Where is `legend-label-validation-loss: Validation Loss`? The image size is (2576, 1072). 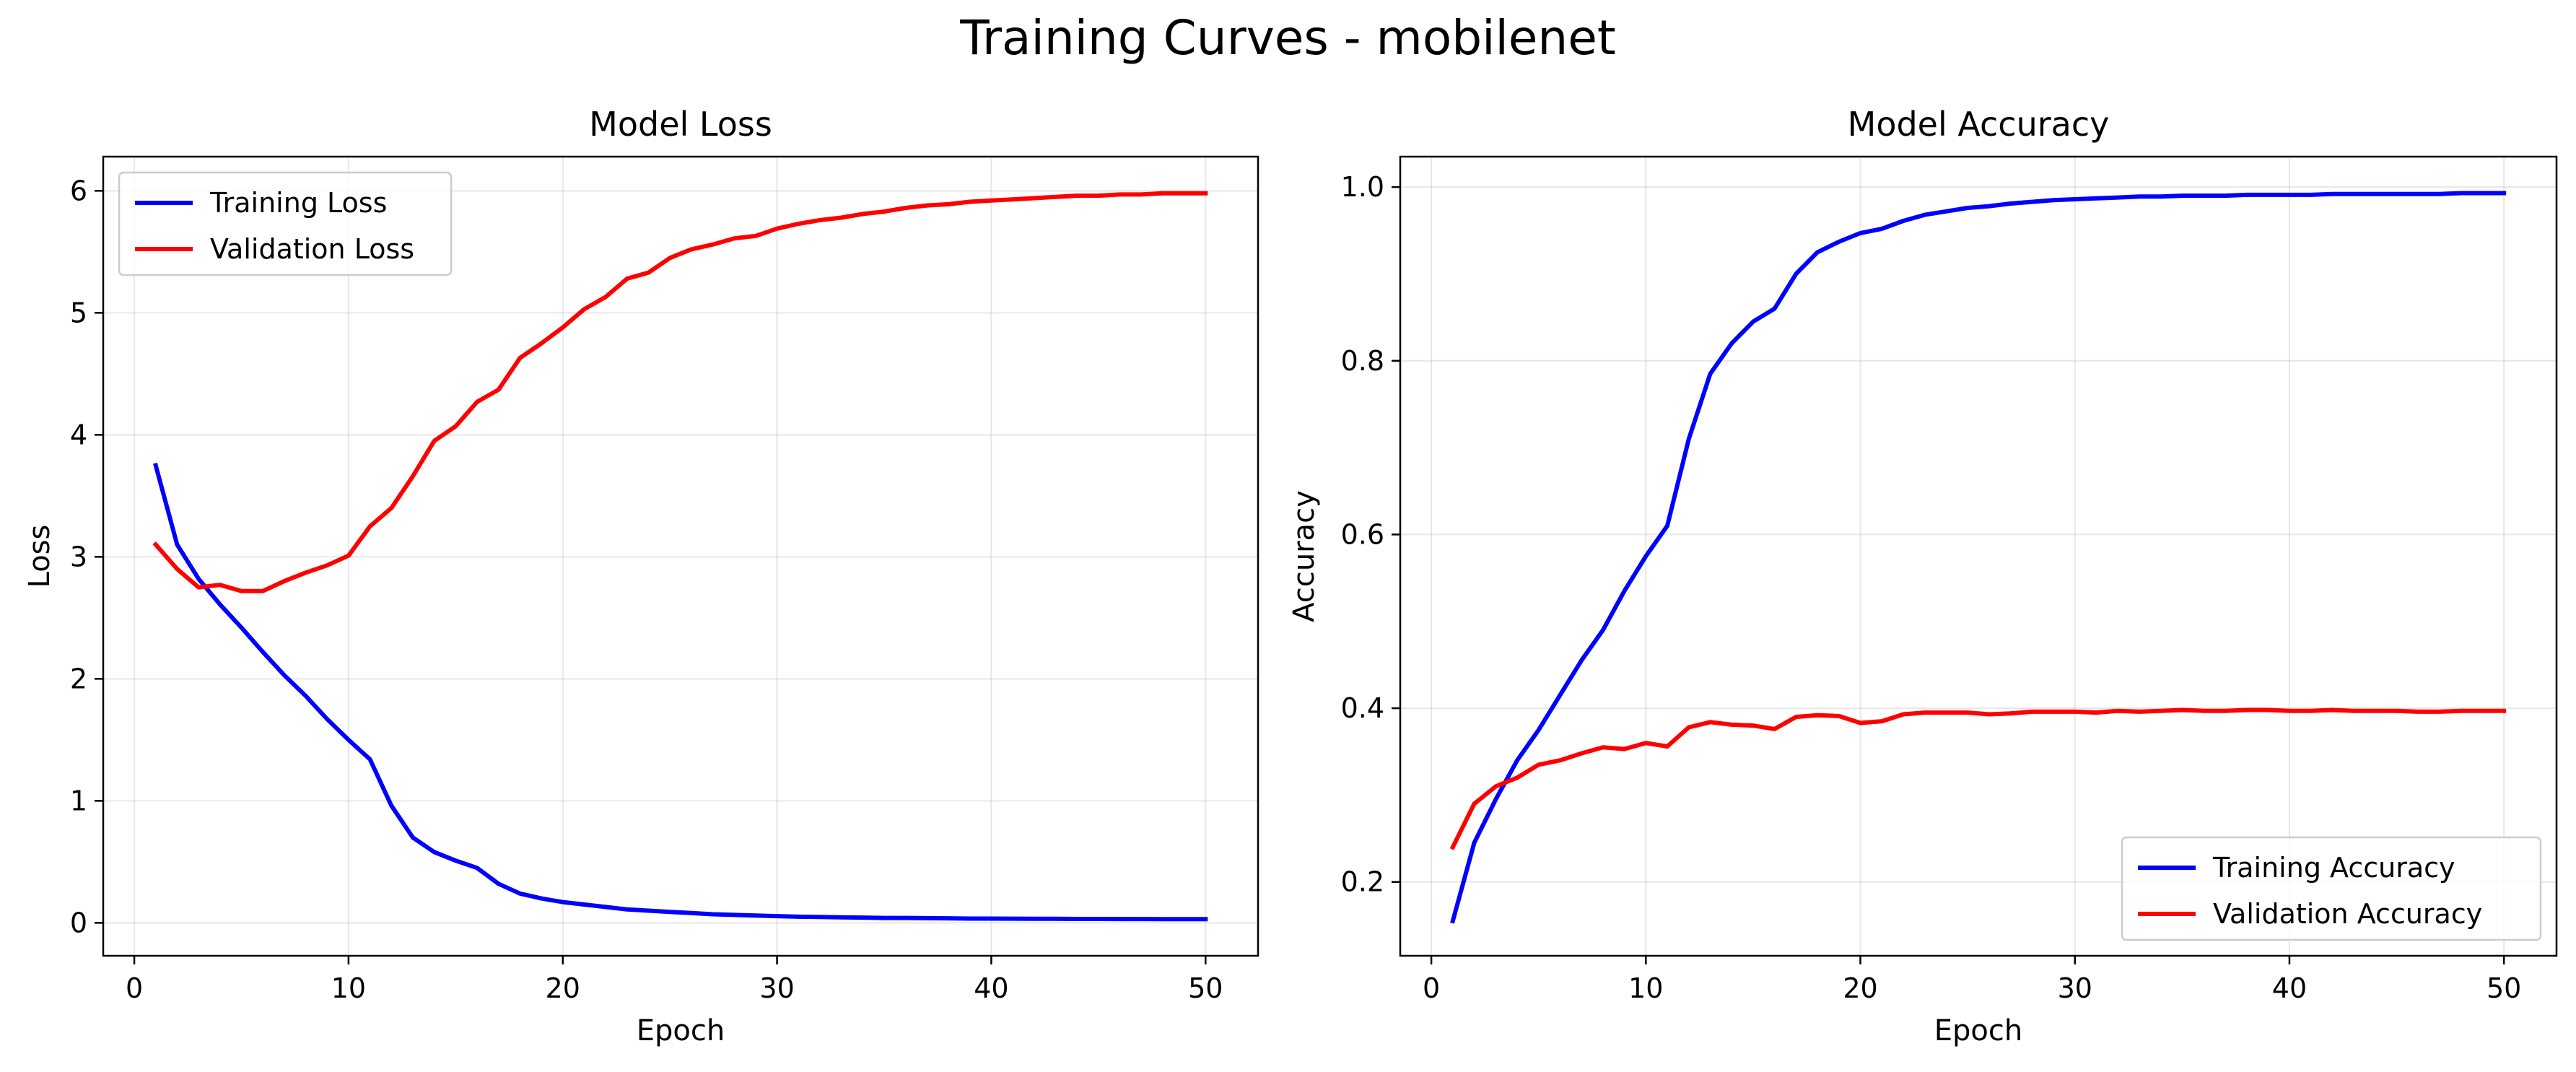 legend-label-validation-loss: Validation Loss is located at coordinates (312, 249).